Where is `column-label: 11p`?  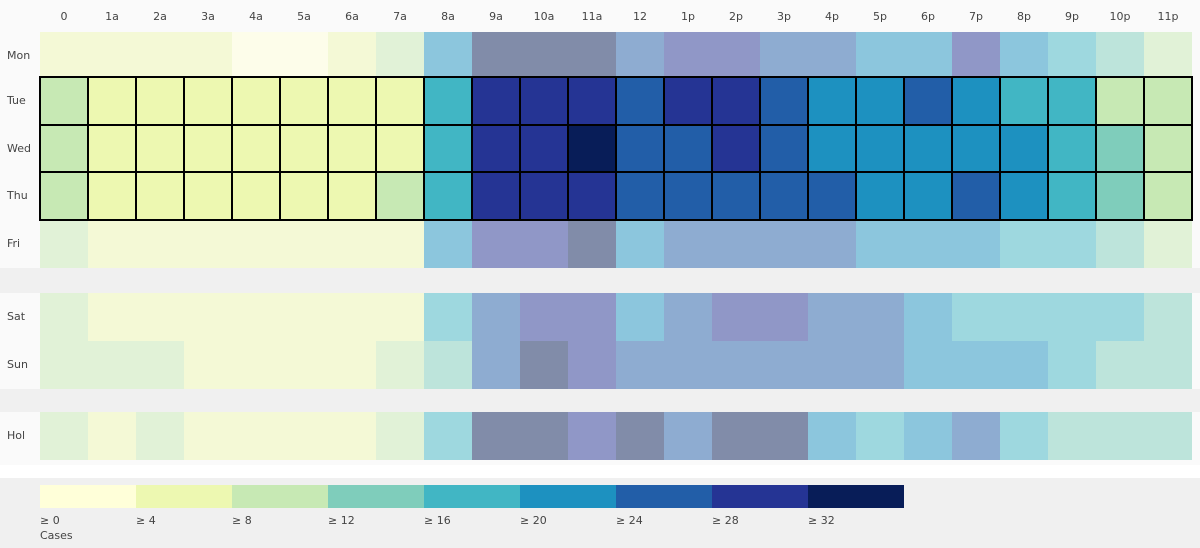 column-label: 11p is located at coordinates (1168, 16).